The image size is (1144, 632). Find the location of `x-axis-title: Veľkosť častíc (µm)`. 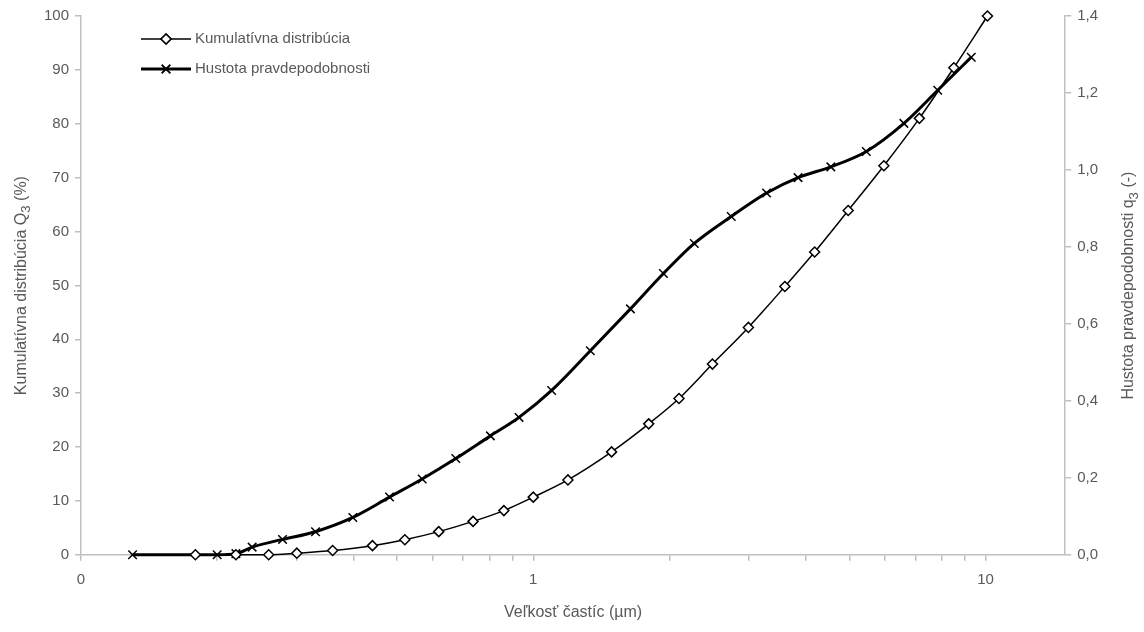

x-axis-title: Veľkosť častíc (µm) is located at coordinates (573, 611).